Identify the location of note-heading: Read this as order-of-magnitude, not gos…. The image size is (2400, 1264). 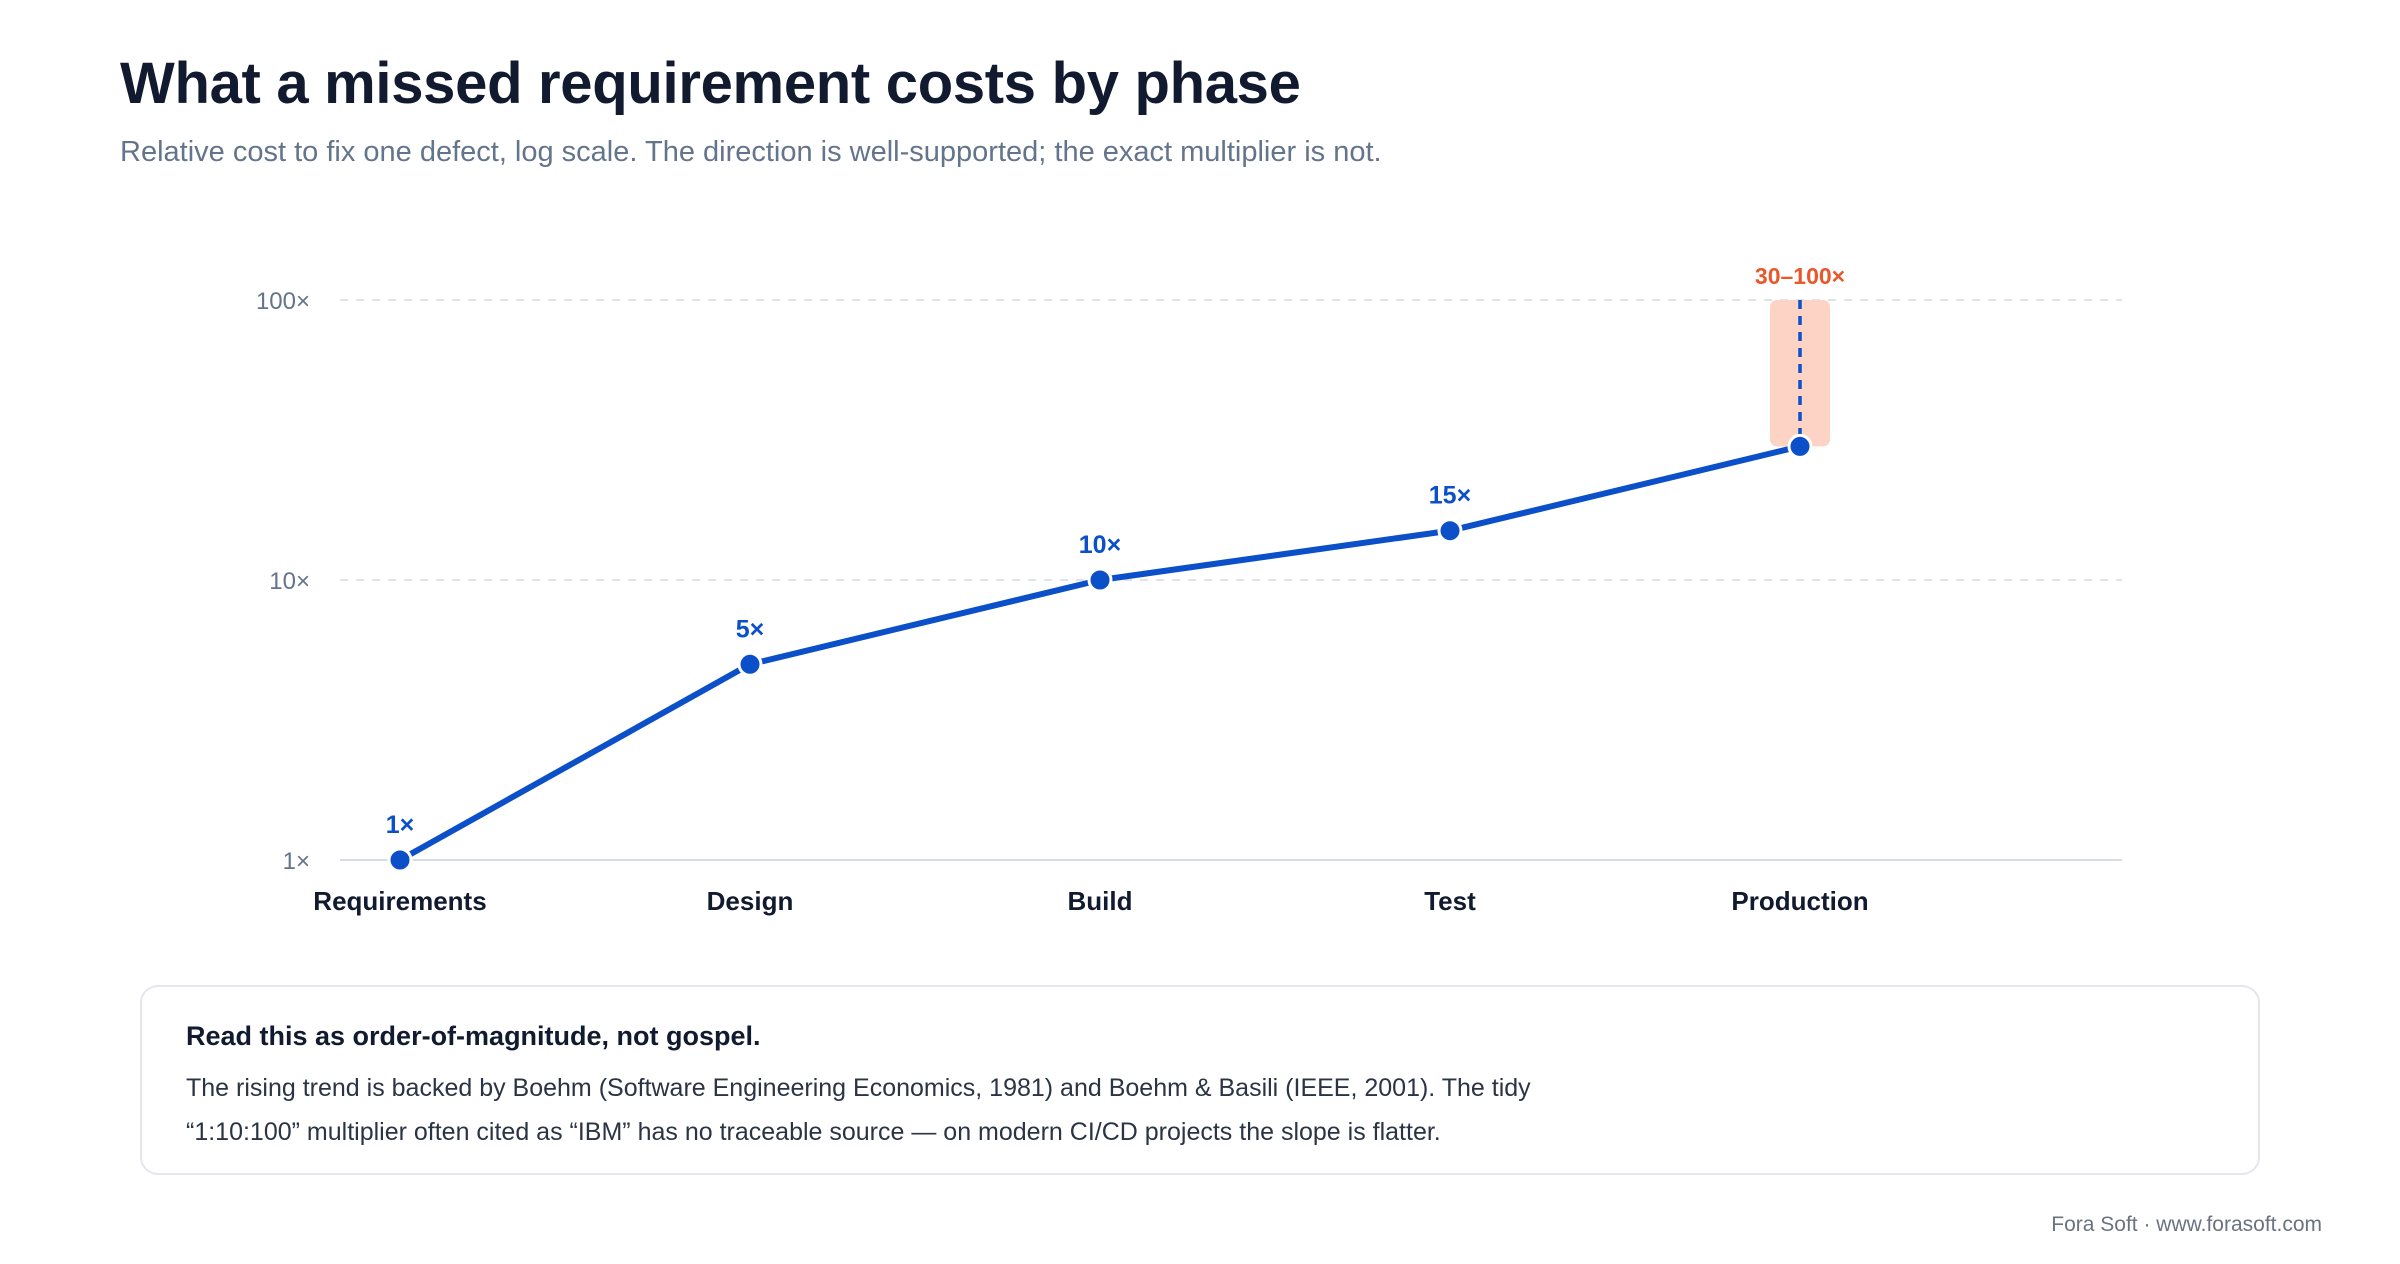
(473, 1036).